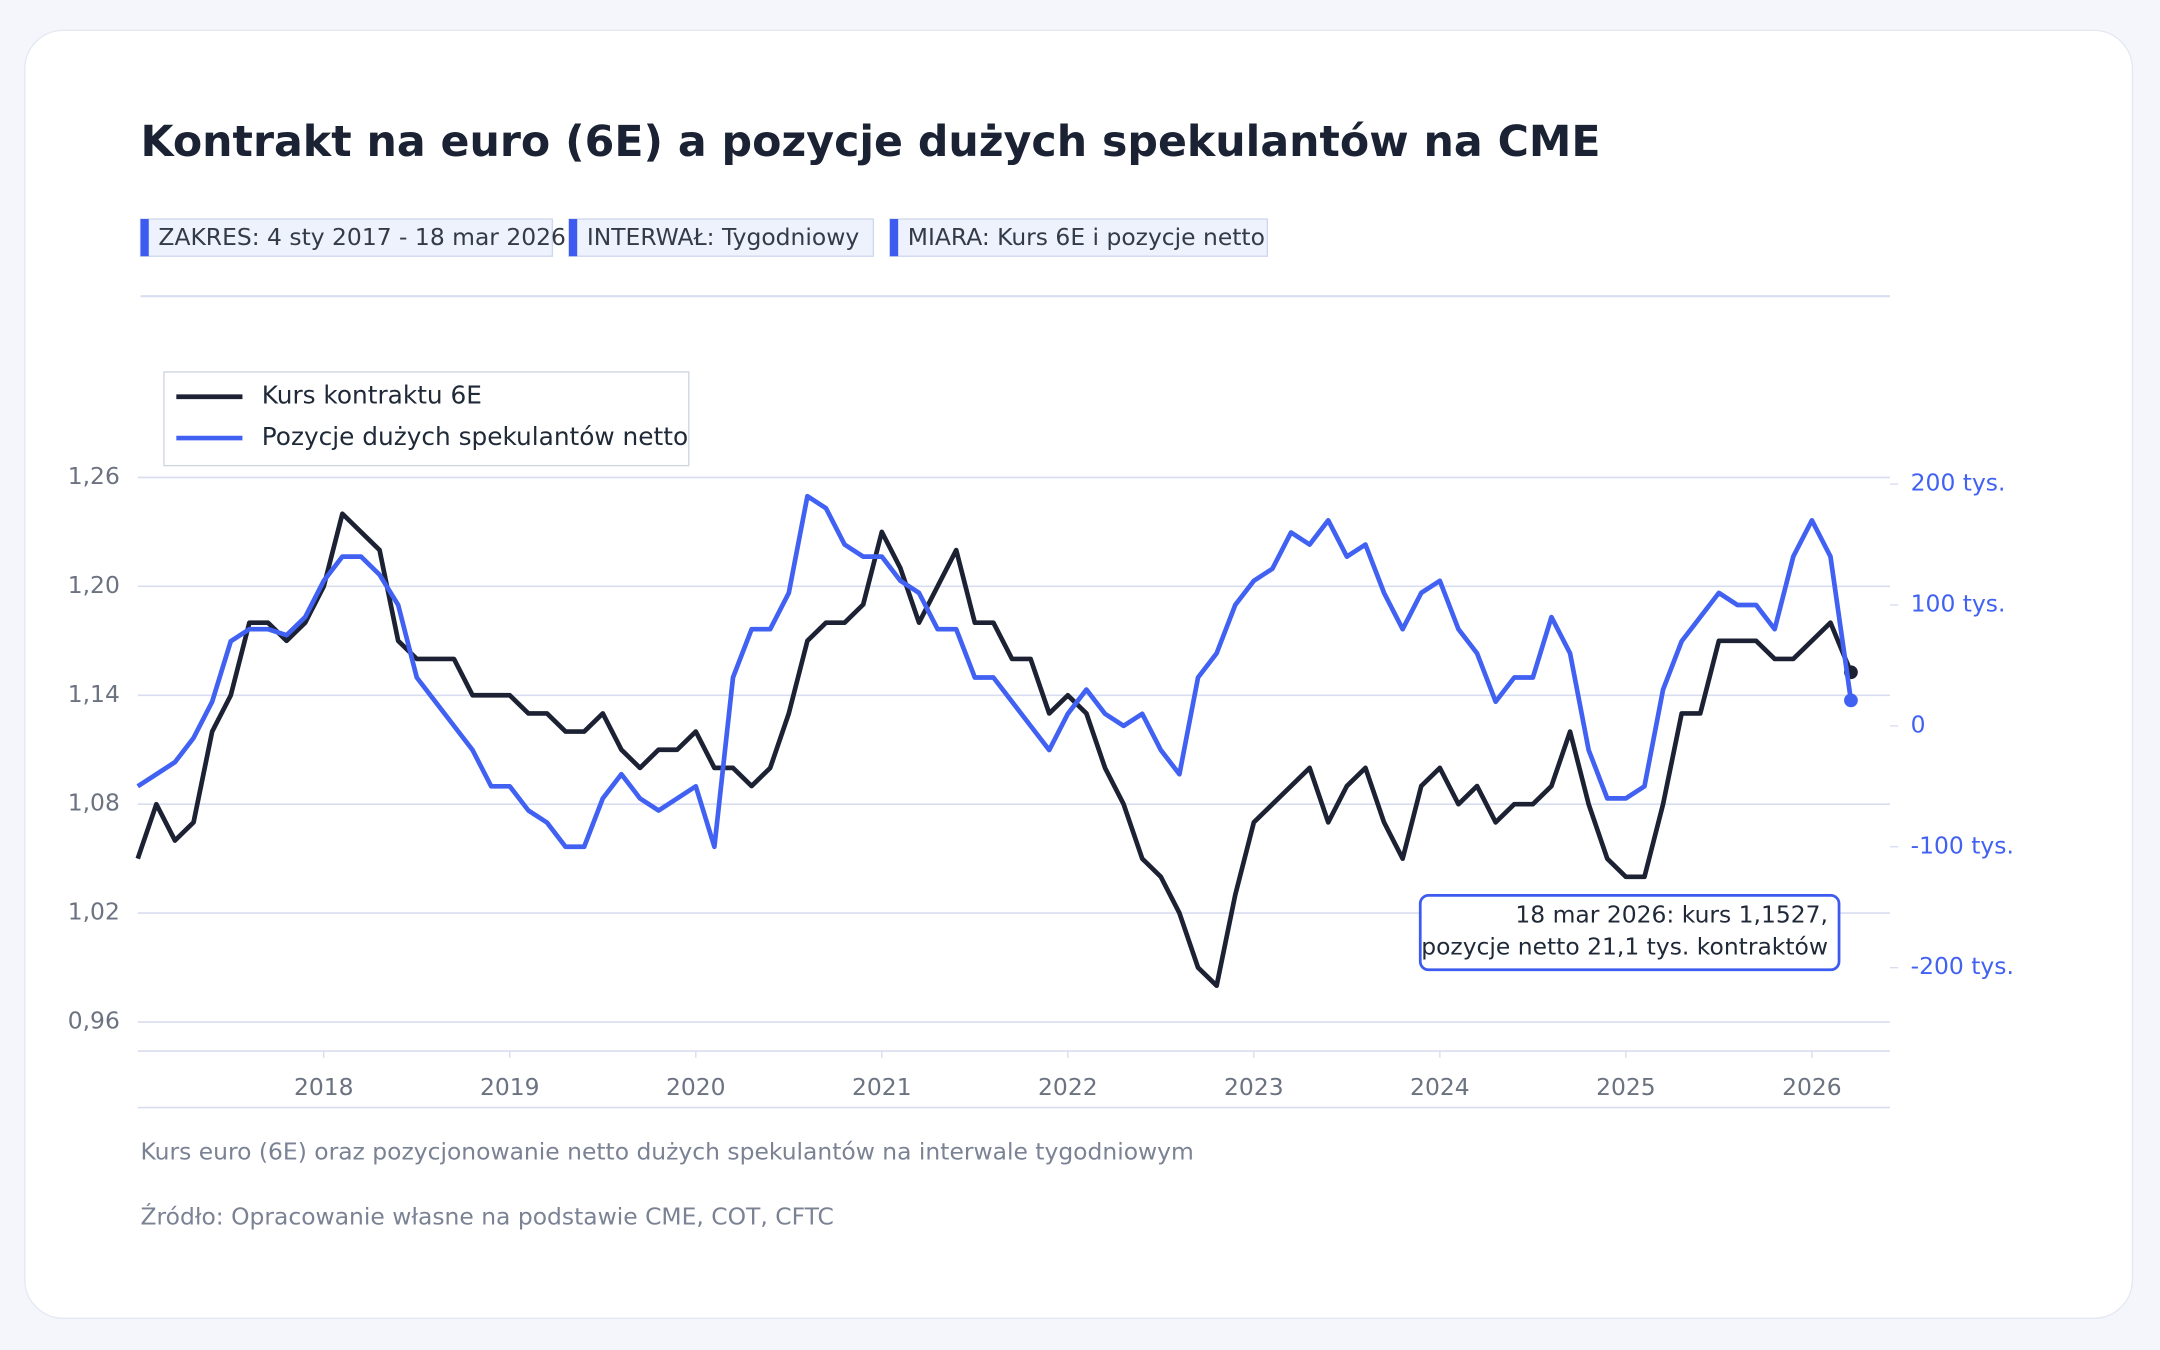  Describe the element at coordinates (882, 1087) in the screenshot. I see `x-tick-label: 2021` at that location.